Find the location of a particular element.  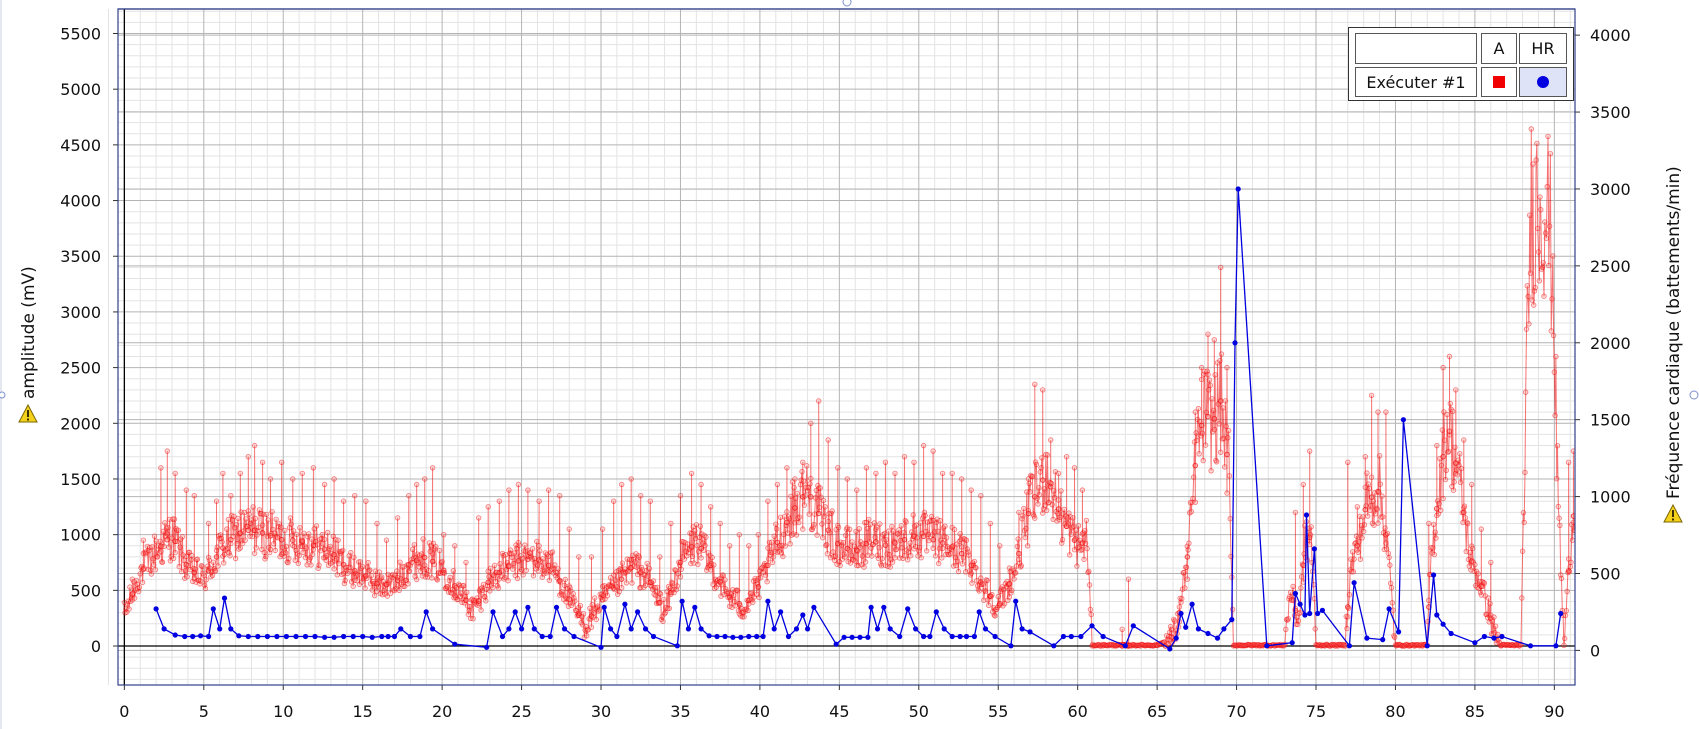

legend-col-a: A is located at coordinates (1499, 48).